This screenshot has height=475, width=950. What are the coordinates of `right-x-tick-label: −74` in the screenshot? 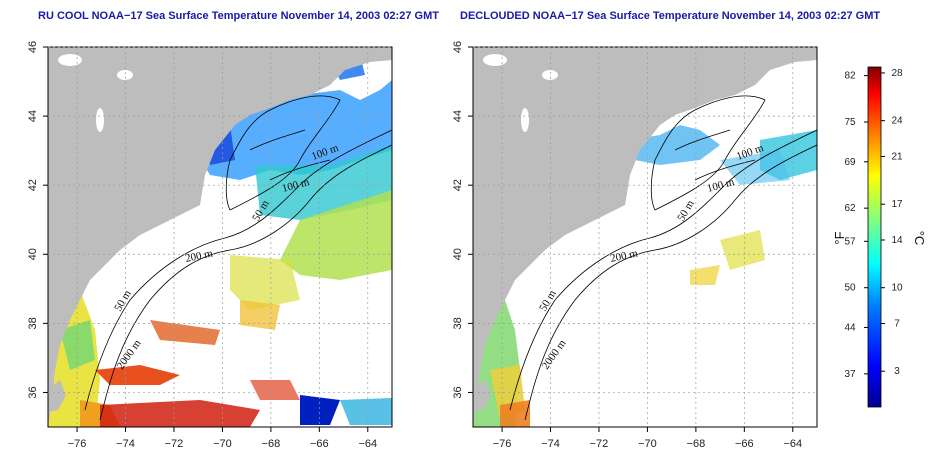 It's located at (550, 444).